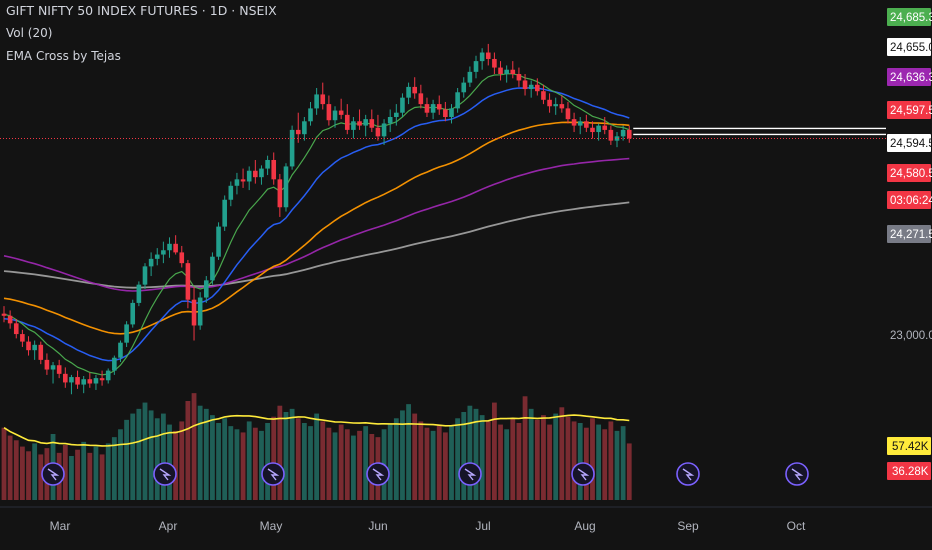 This screenshot has height=550, width=932. I want to click on ema-indicator-label: EMA Cross by Tejas, so click(63, 56).